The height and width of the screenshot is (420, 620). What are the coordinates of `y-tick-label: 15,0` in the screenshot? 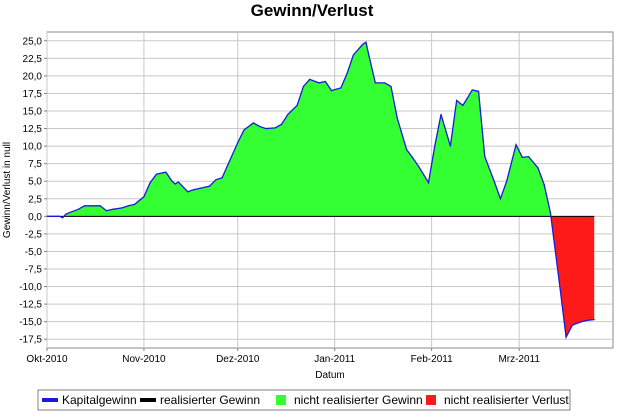 It's located at (33, 112).